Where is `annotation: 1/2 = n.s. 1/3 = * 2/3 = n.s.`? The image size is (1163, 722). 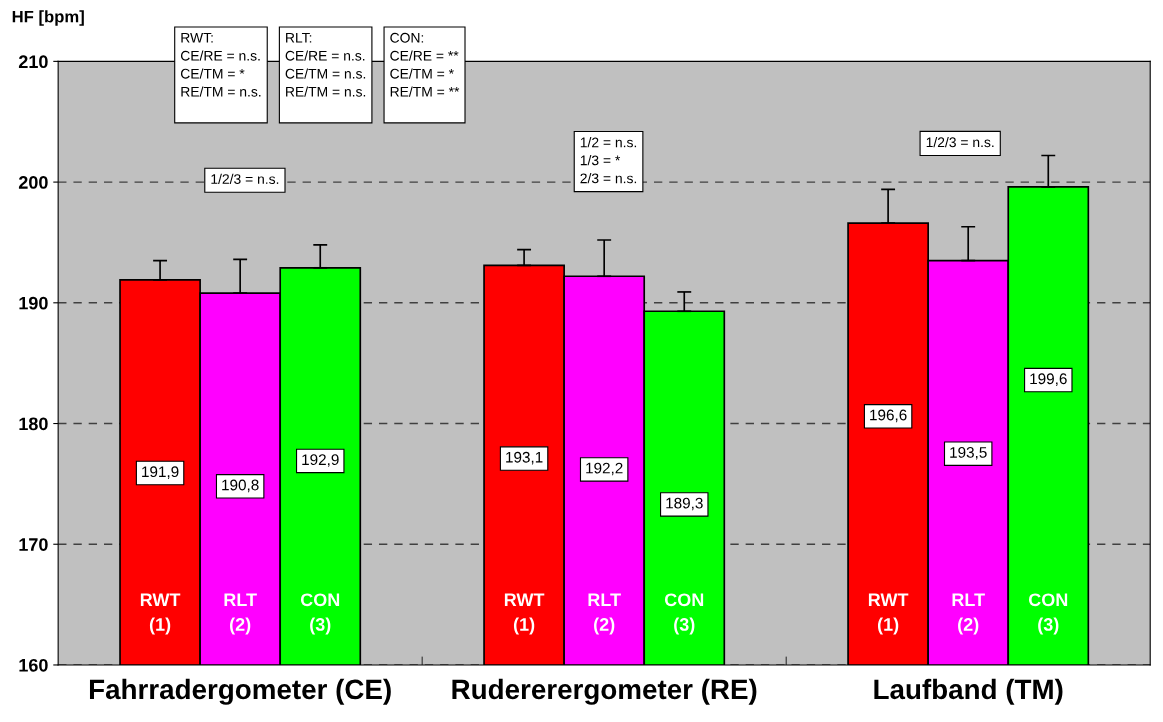 annotation: 1/2 = n.s. 1/3 = * 2/3 = n.s. is located at coordinates (608, 160).